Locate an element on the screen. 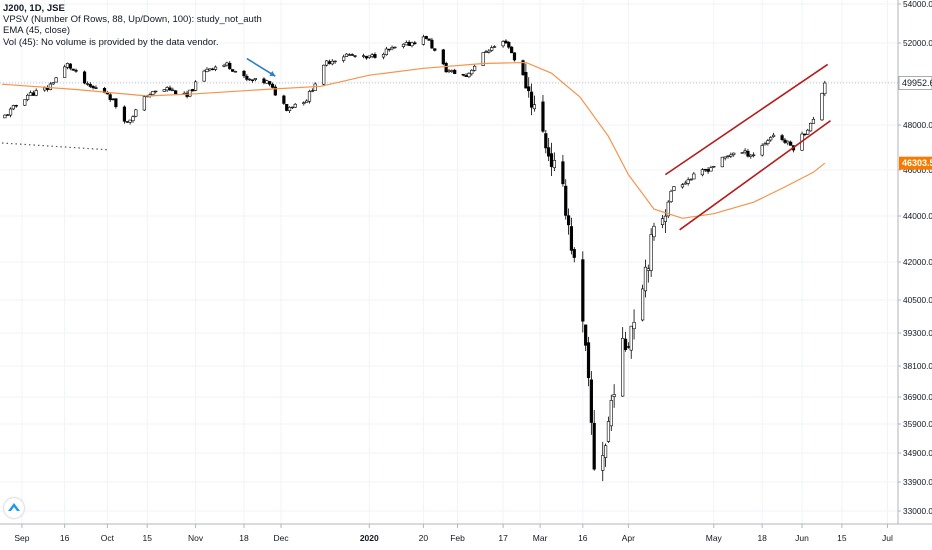  channel-line-lower is located at coordinates (755, 175).